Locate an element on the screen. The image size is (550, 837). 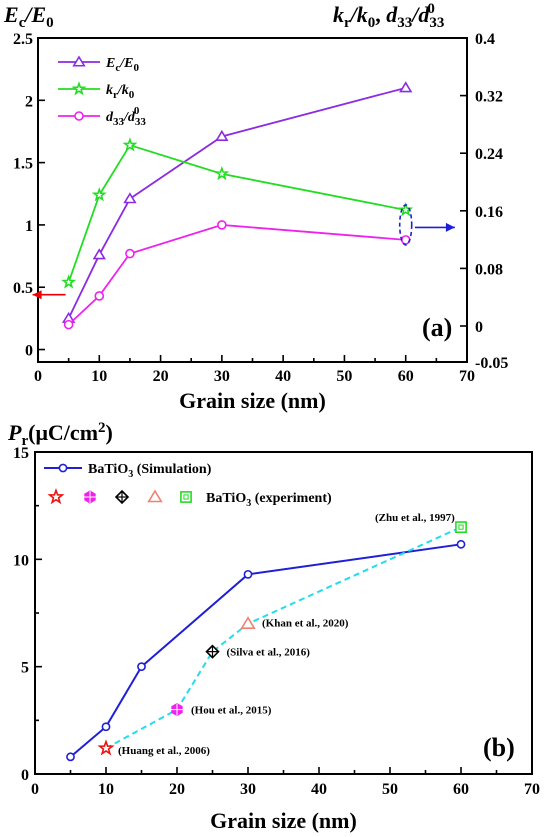
legend-label-a-1: kr/k0 is located at coordinates (120, 92).